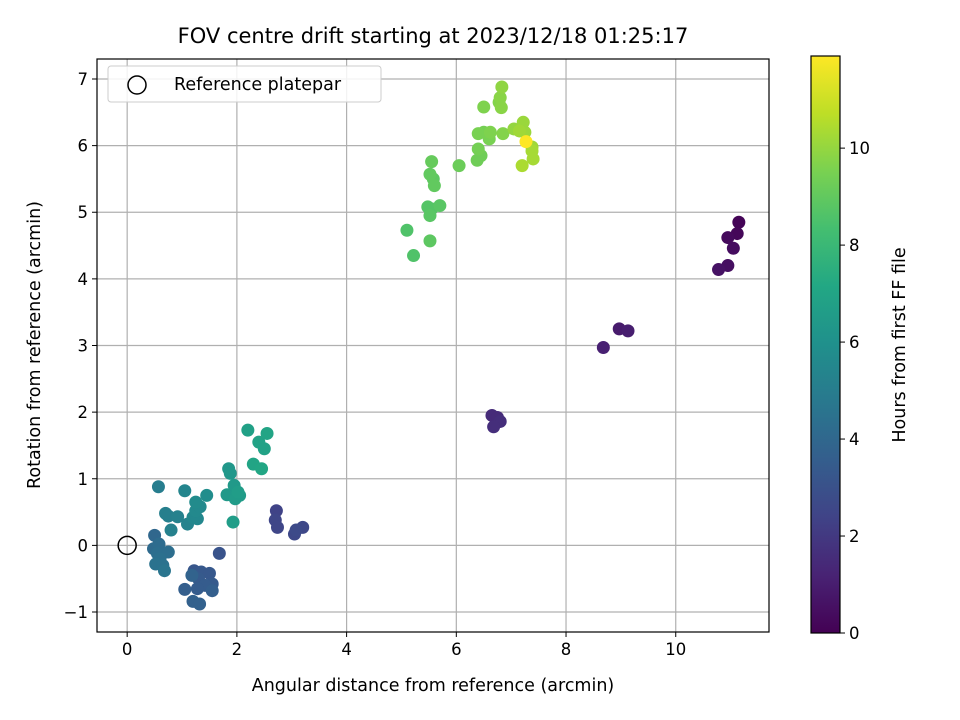 The image size is (960, 720). I want to click on x-tick-label: 8, so click(566, 649).